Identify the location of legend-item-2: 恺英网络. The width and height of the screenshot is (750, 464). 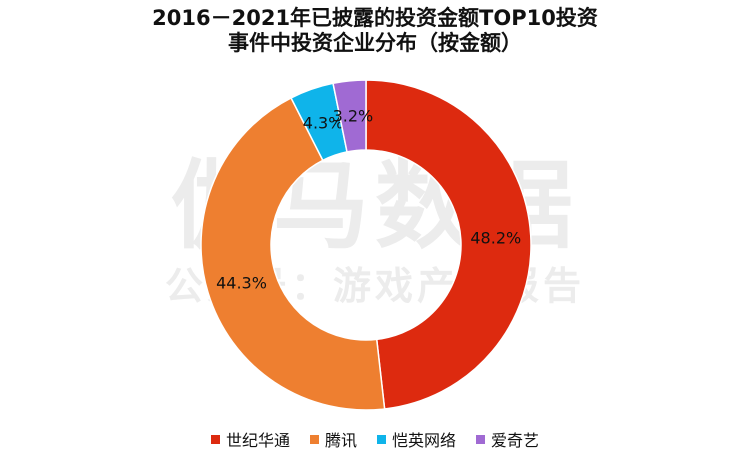
(416, 439).